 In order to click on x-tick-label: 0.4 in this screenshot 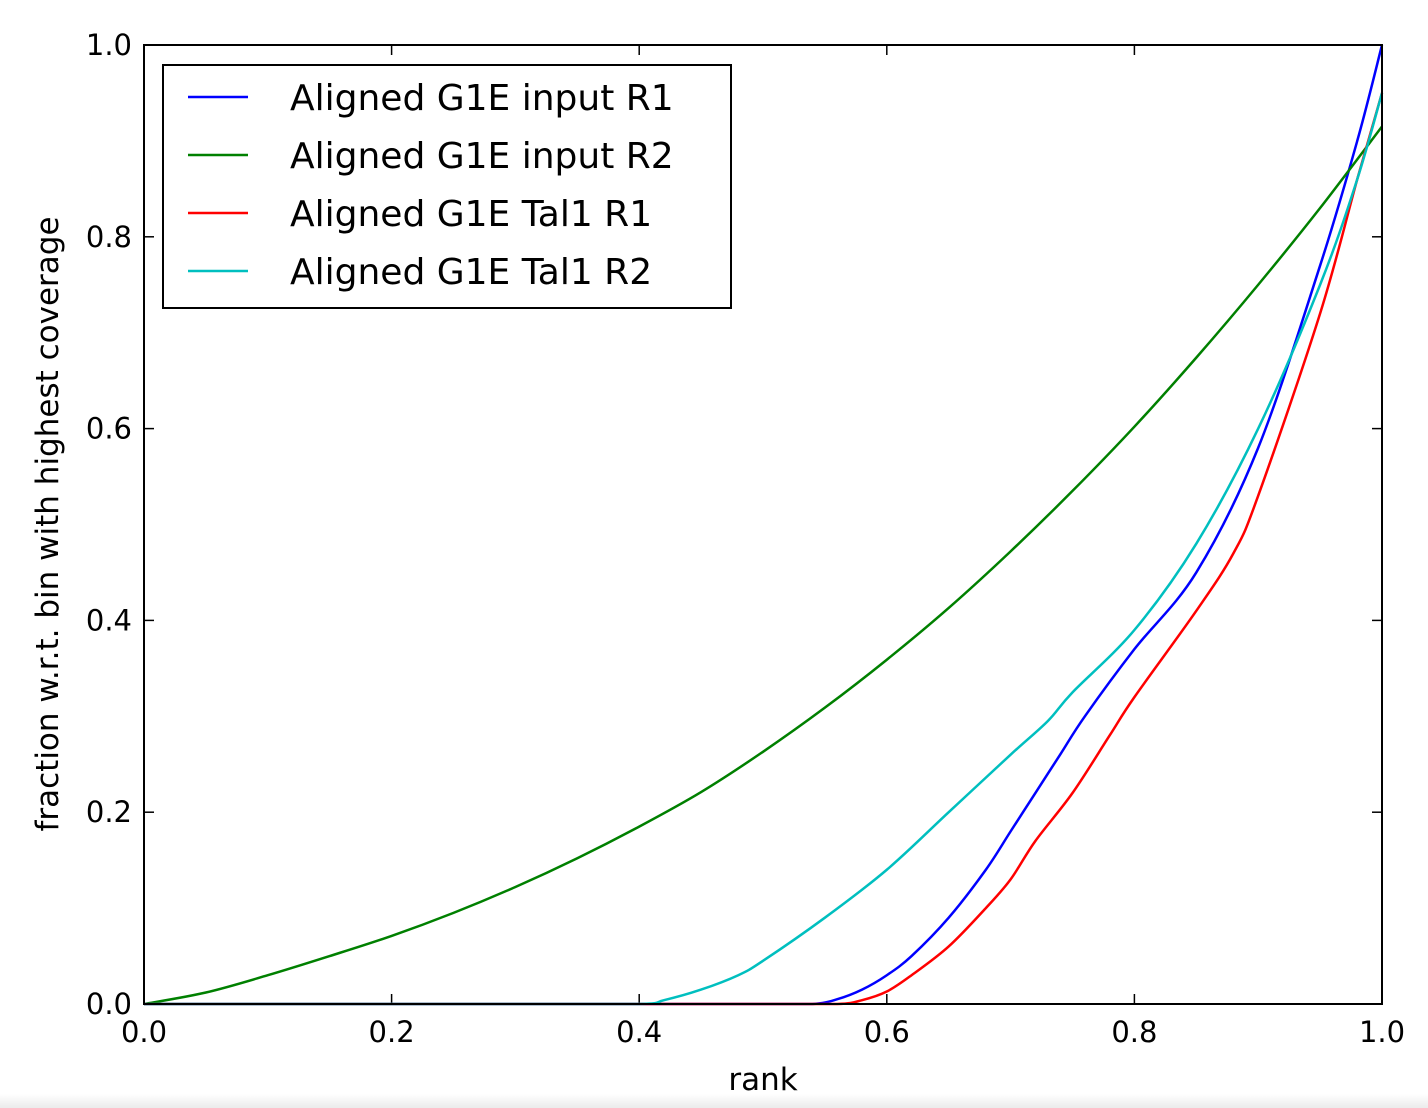, I will do `click(639, 1032)`.